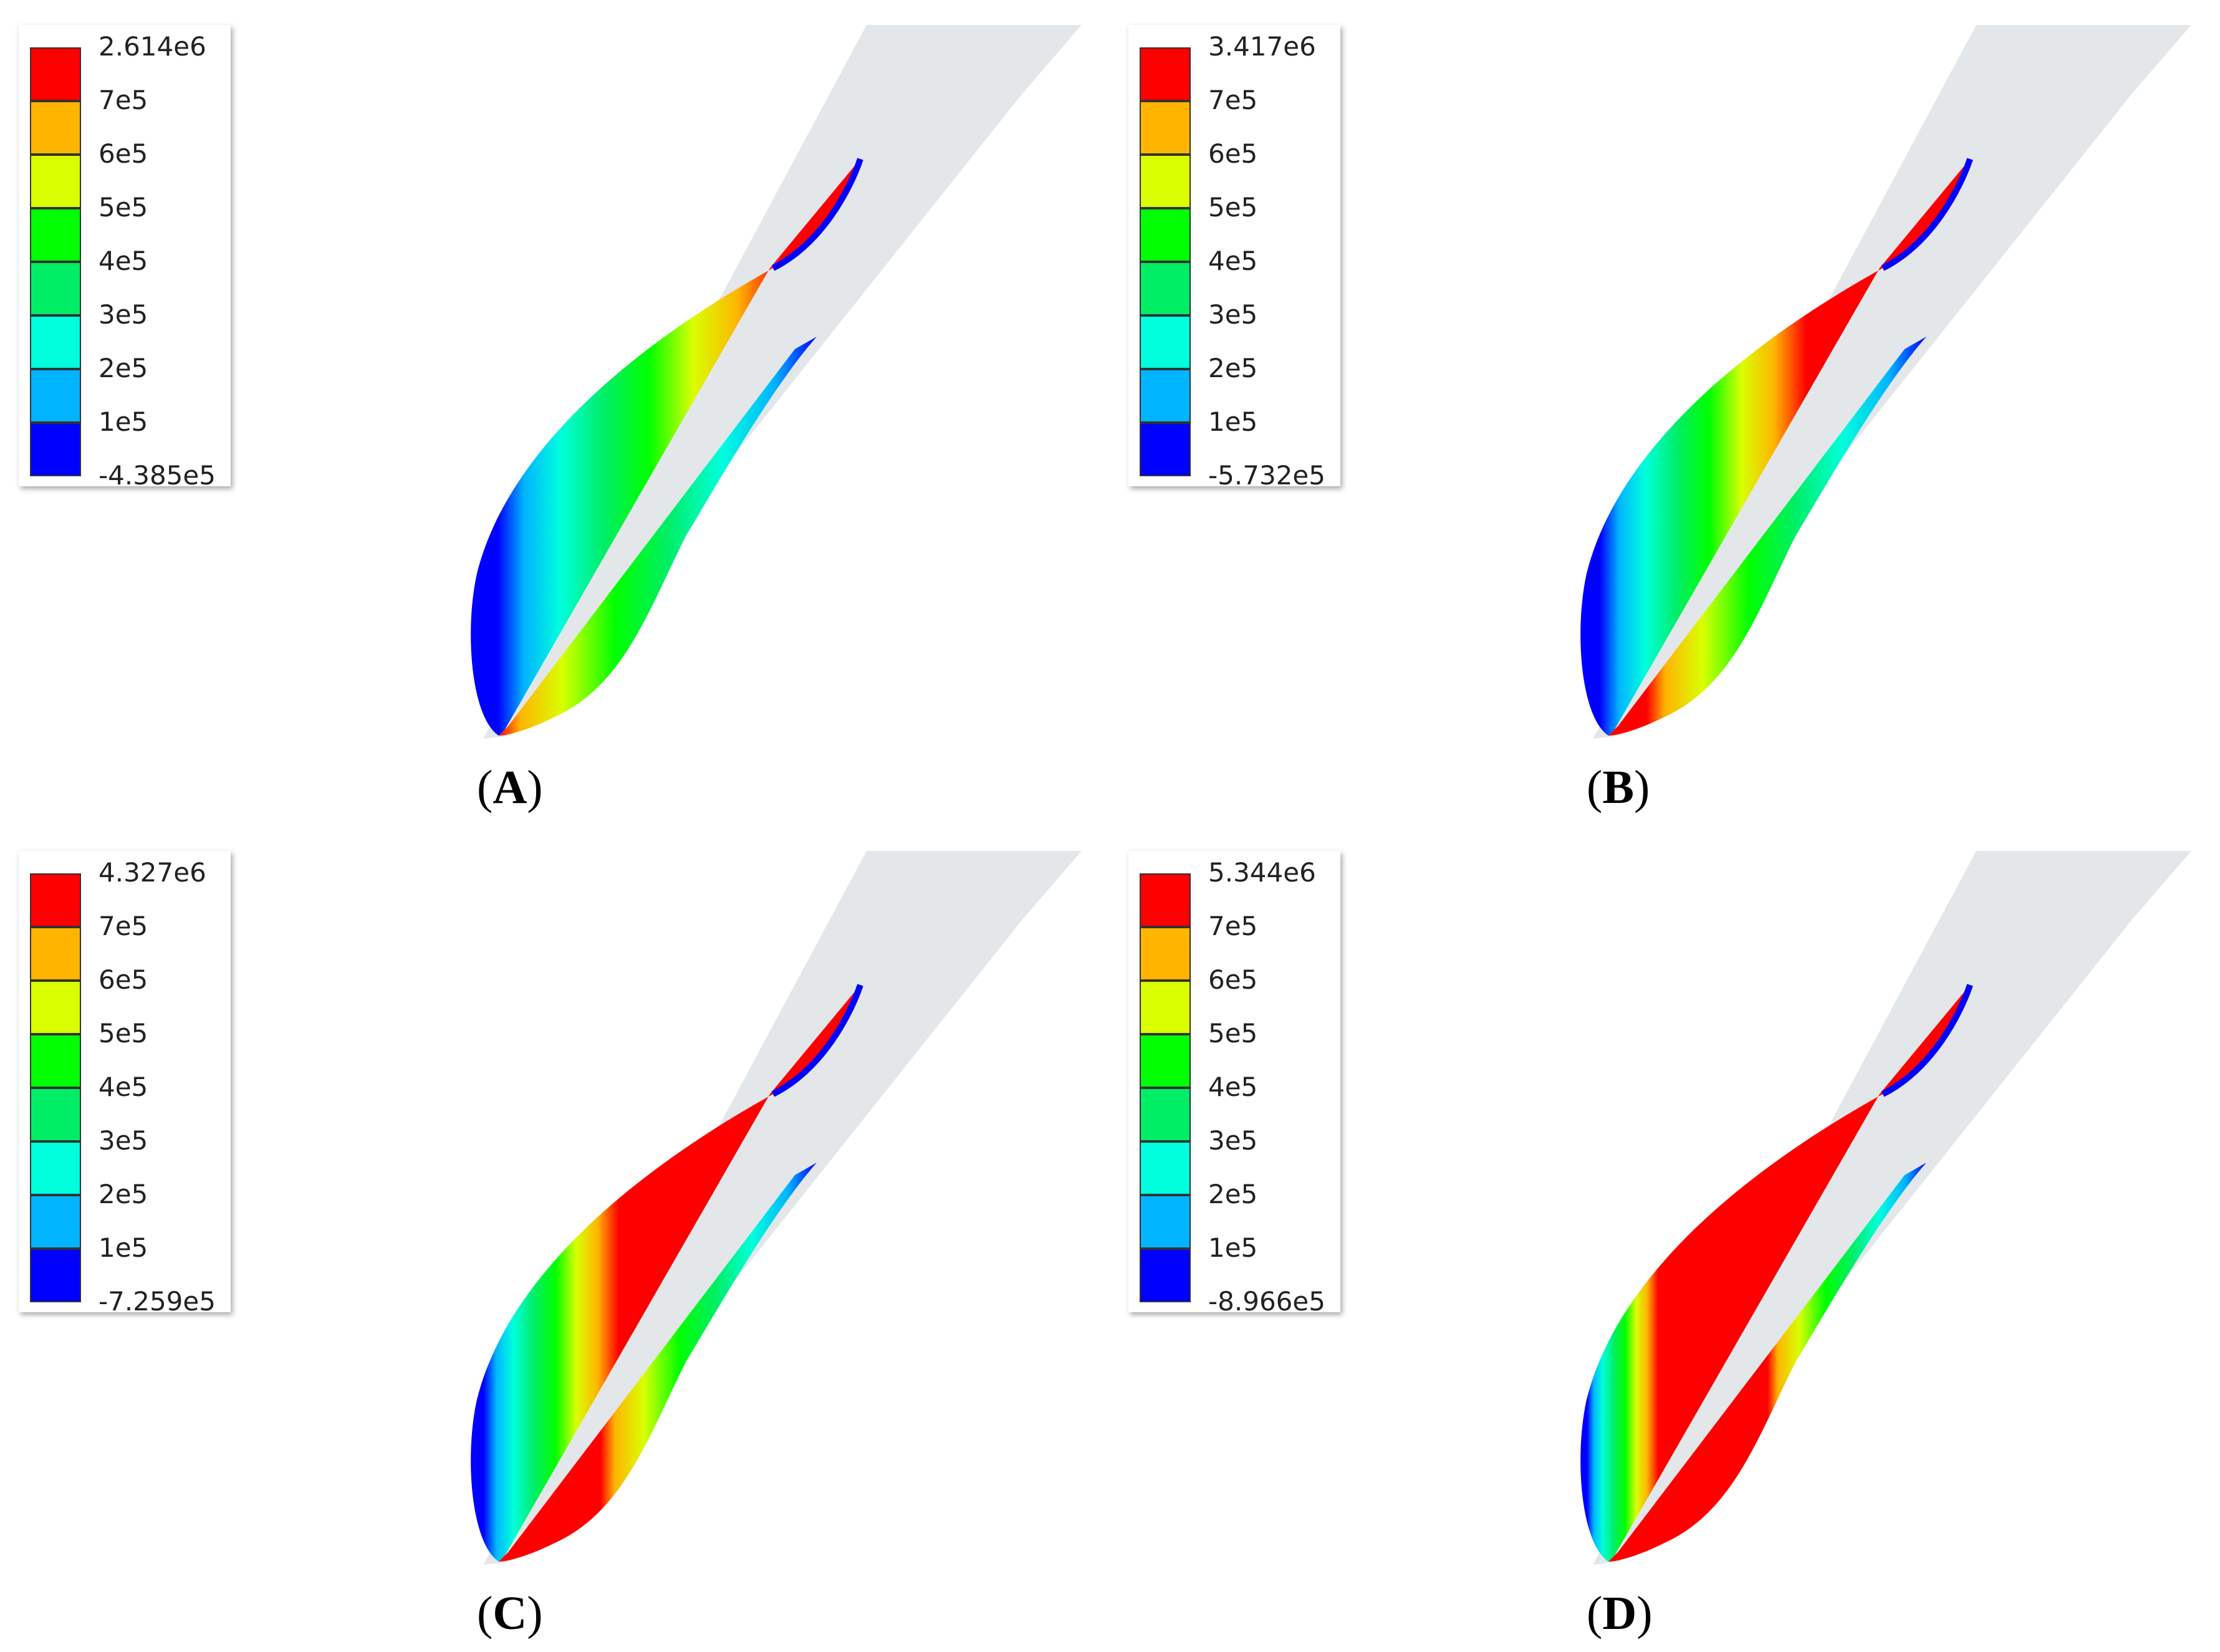 This screenshot has width=2220, height=1652. I want to click on color-legend: 2.614e6 7e5 6e5 5e5 4e5 3e5 2e5 1e5 -4.385e5, so click(125, 258).